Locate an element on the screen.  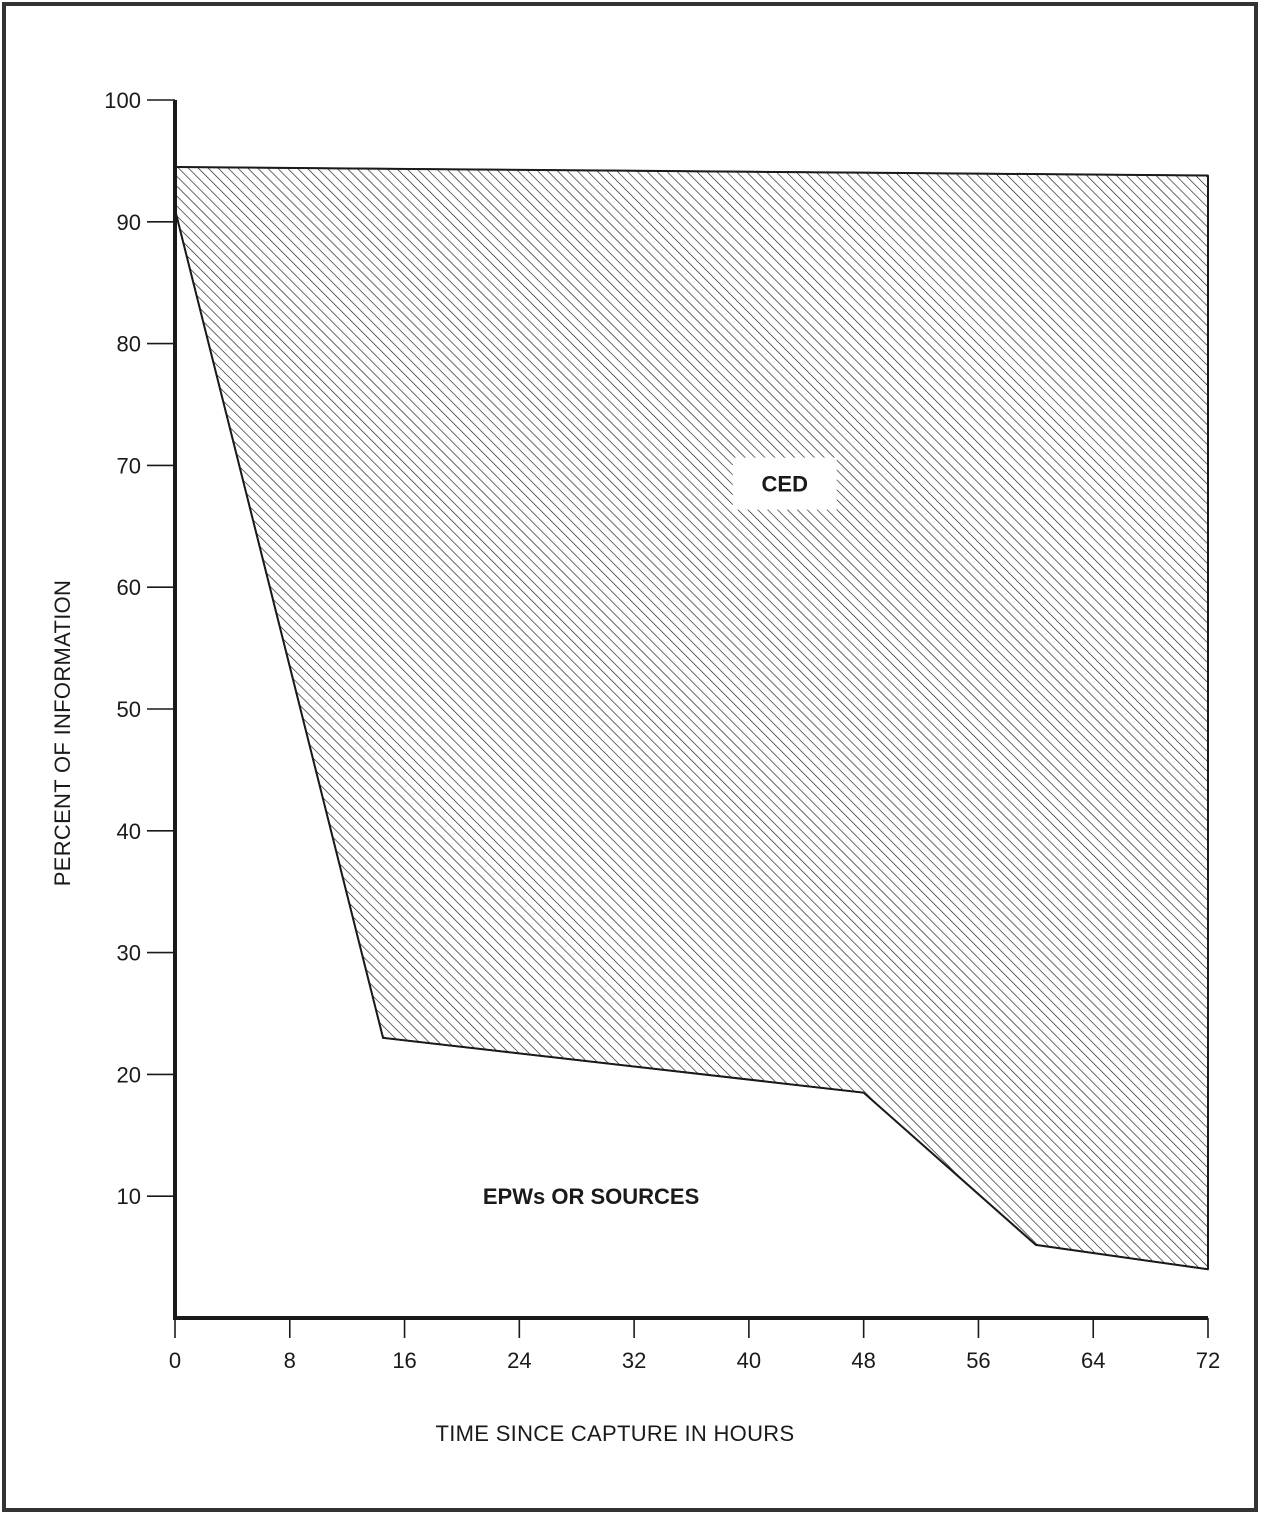
series-line-ced-top is located at coordinates (691, 171).